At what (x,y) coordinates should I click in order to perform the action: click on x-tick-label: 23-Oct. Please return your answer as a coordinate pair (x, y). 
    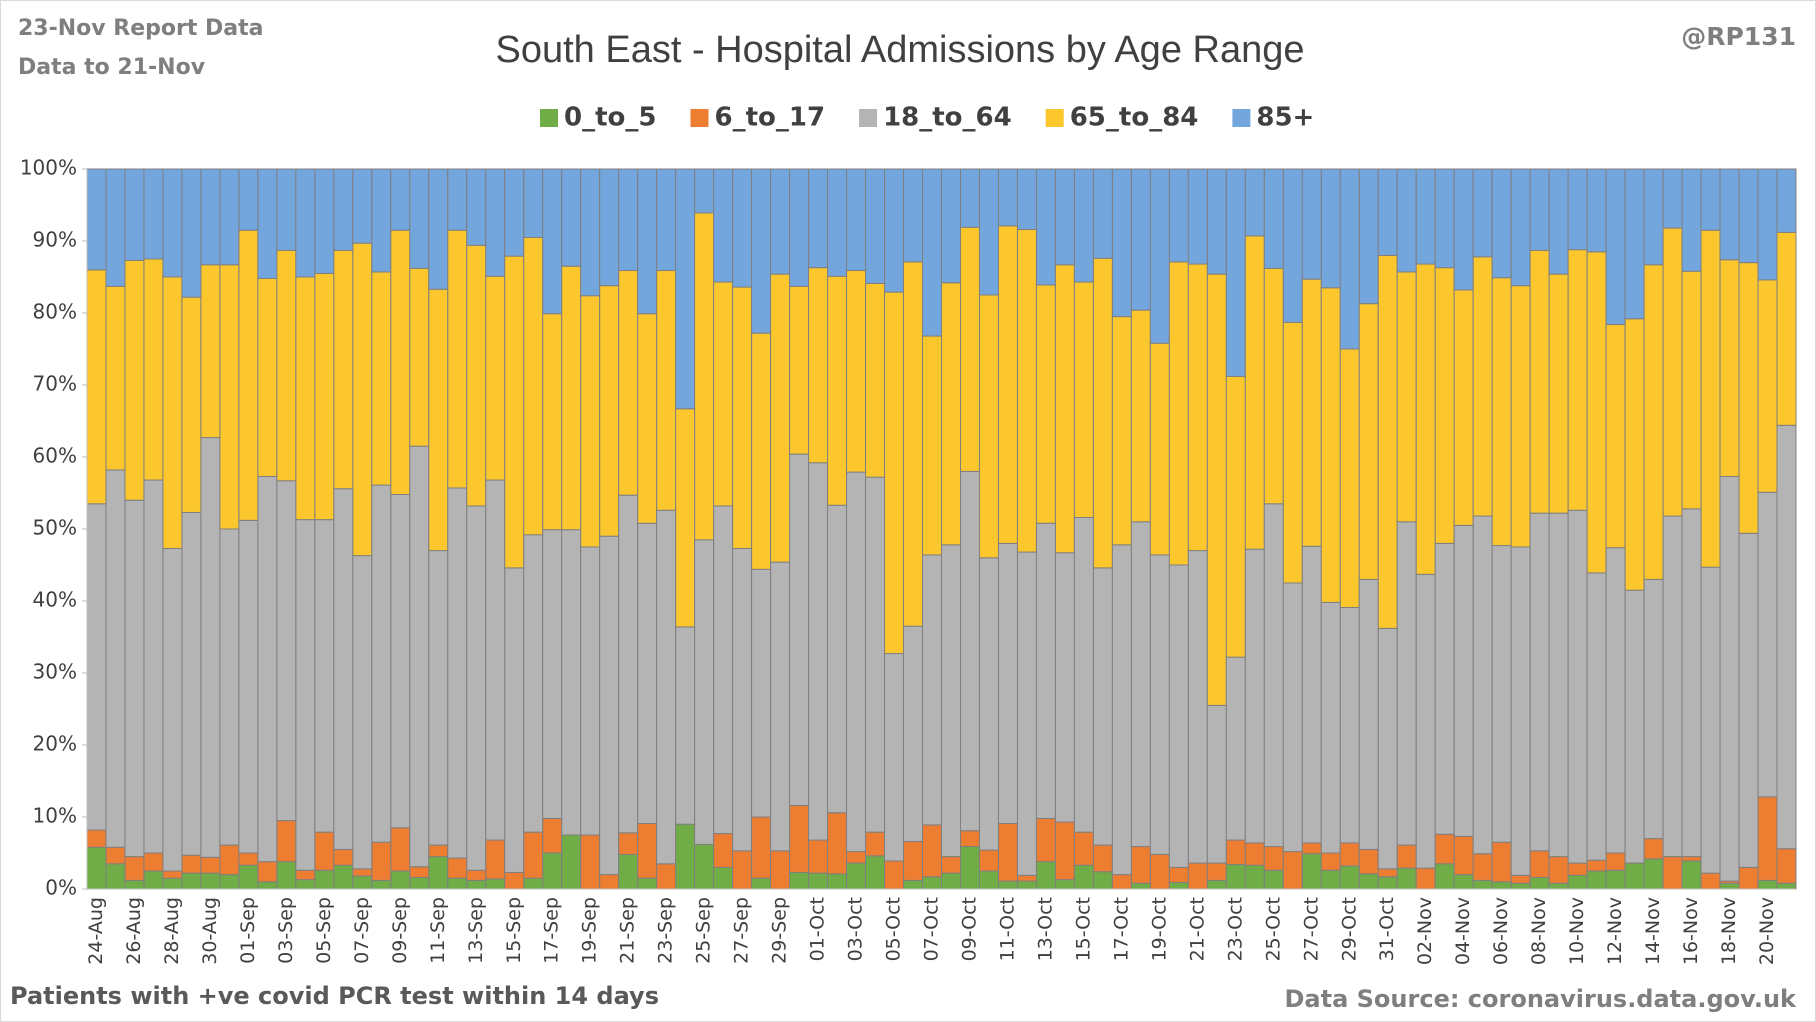
    Looking at the image, I should click on (1235, 929).